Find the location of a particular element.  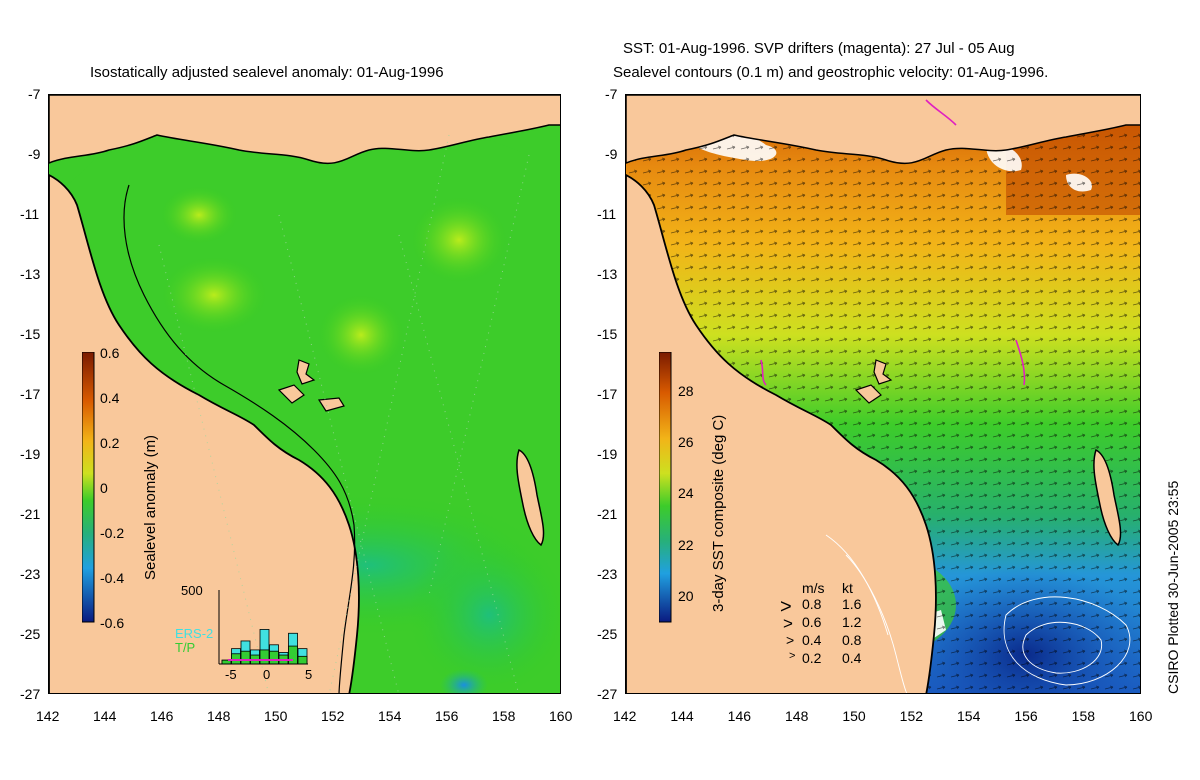

histogram-x-tick: 0 is located at coordinates (267, 674).